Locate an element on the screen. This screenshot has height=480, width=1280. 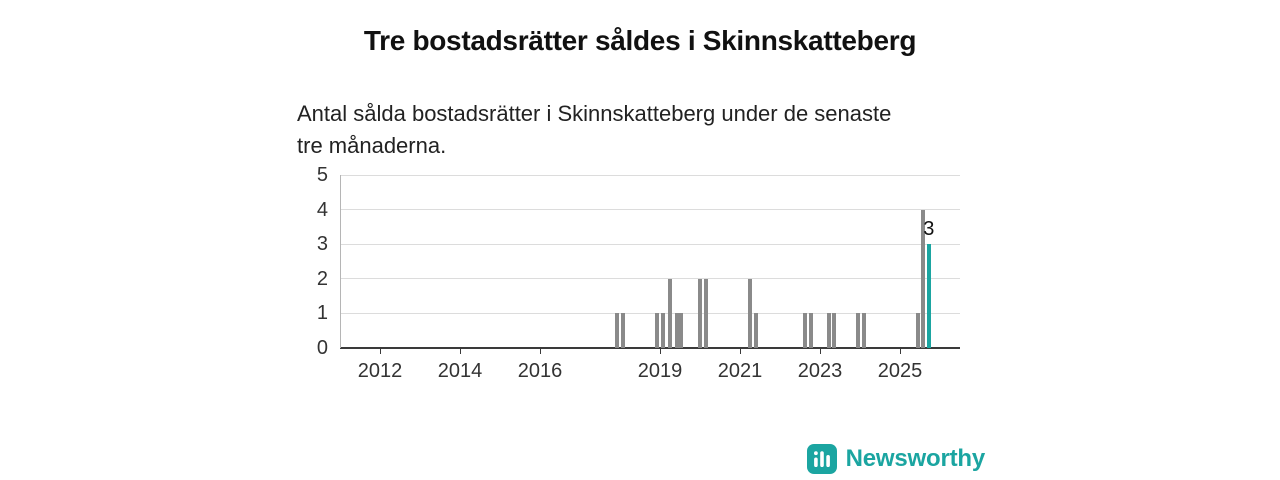
x-tick-label: 2014 is located at coordinates (460, 371).